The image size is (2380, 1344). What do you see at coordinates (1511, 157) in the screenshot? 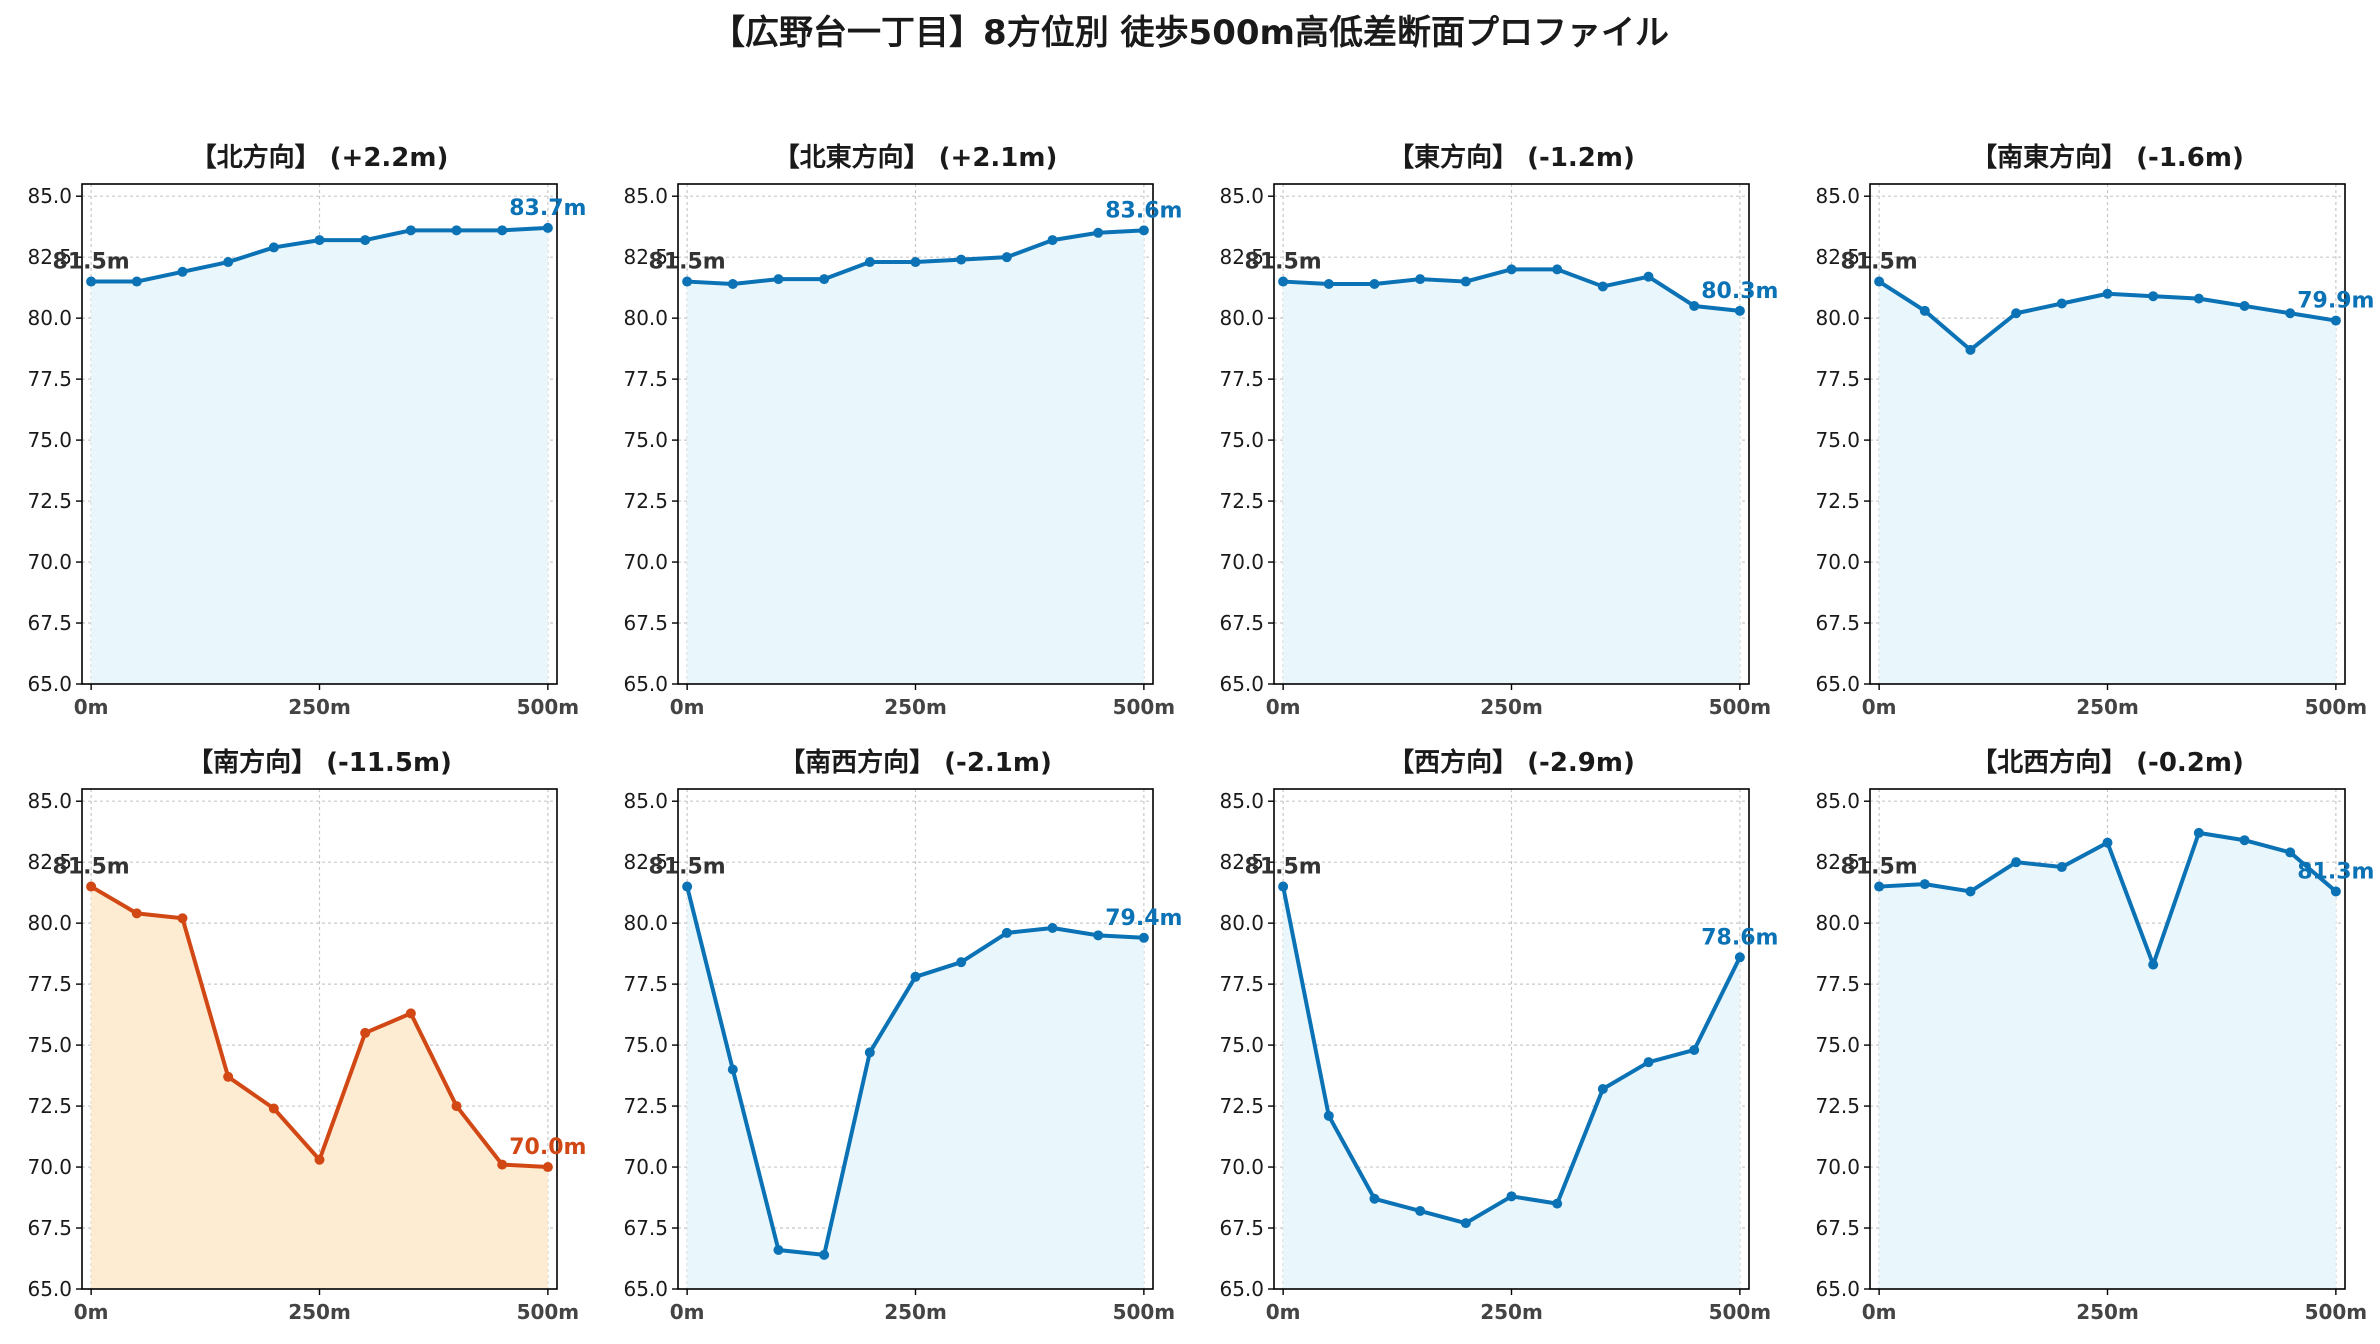
I see `chart-title: 【東方向】 (-1.2m)` at bounding box center [1511, 157].